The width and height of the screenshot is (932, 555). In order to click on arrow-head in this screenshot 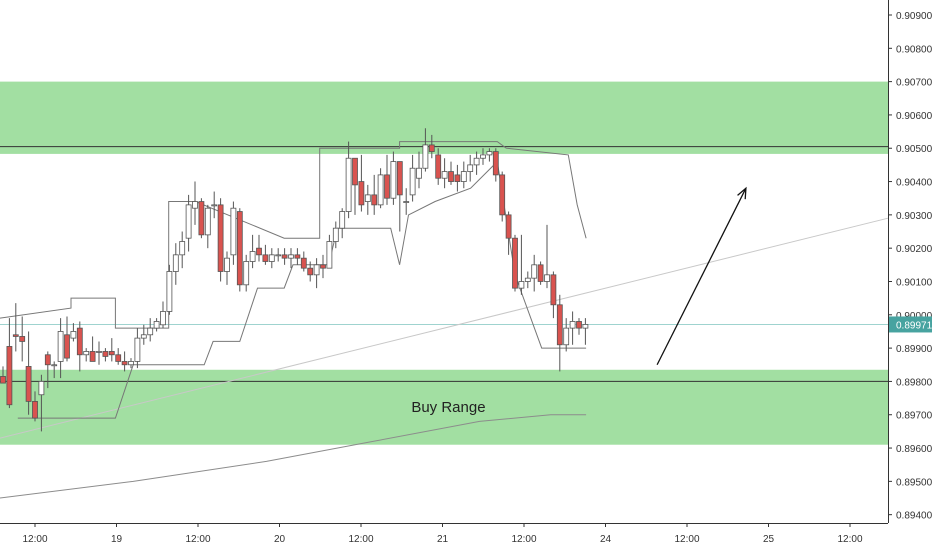, I will do `click(742, 193)`.